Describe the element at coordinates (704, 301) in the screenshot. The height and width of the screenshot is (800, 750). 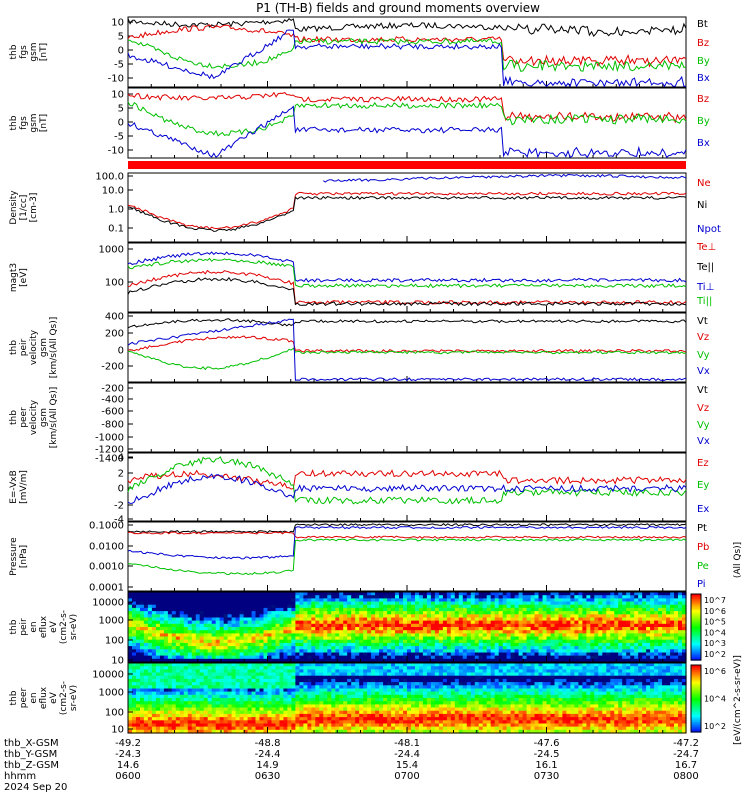
I see `legend-entry: Ti||` at that location.